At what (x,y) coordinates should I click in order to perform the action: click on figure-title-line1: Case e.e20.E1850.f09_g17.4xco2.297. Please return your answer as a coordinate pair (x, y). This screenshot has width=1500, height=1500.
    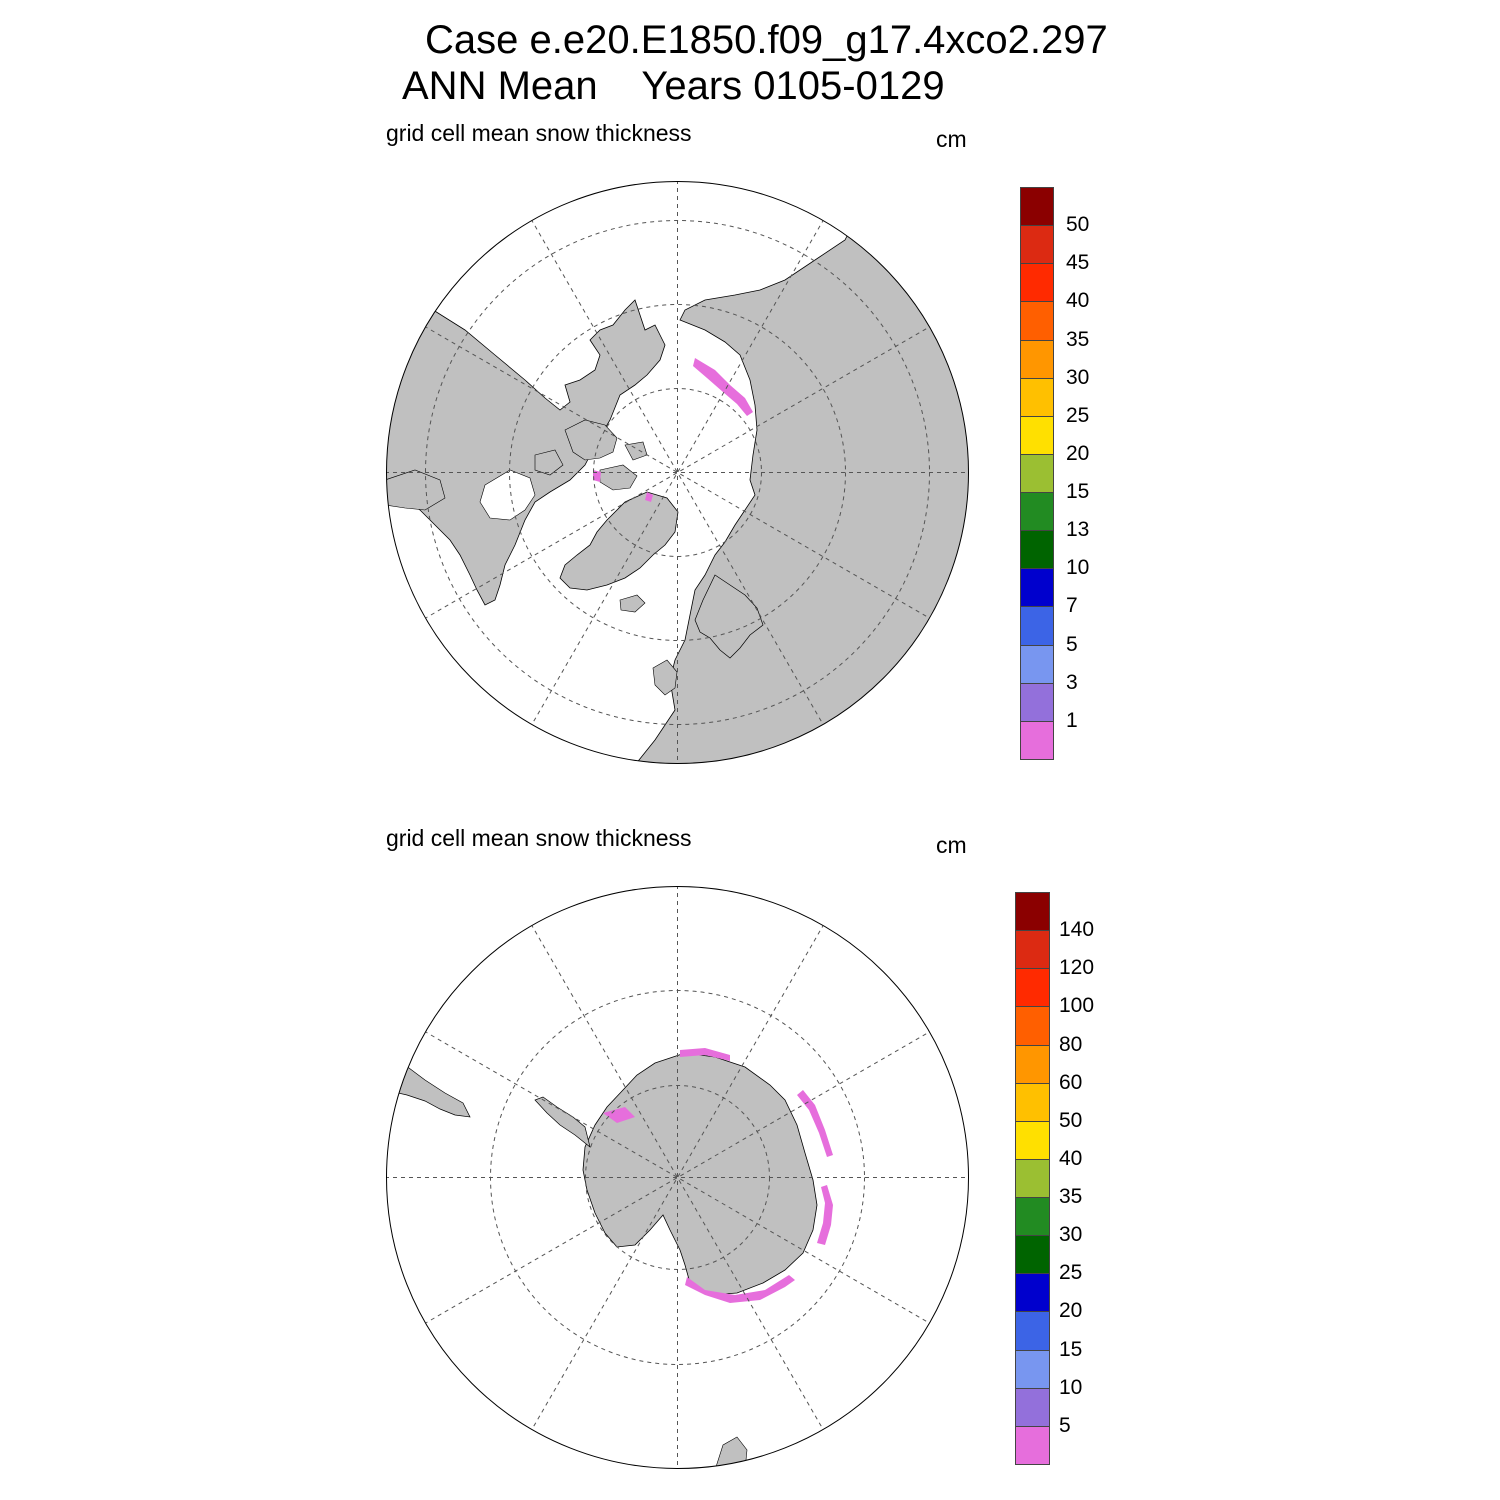
    Looking at the image, I should click on (766, 40).